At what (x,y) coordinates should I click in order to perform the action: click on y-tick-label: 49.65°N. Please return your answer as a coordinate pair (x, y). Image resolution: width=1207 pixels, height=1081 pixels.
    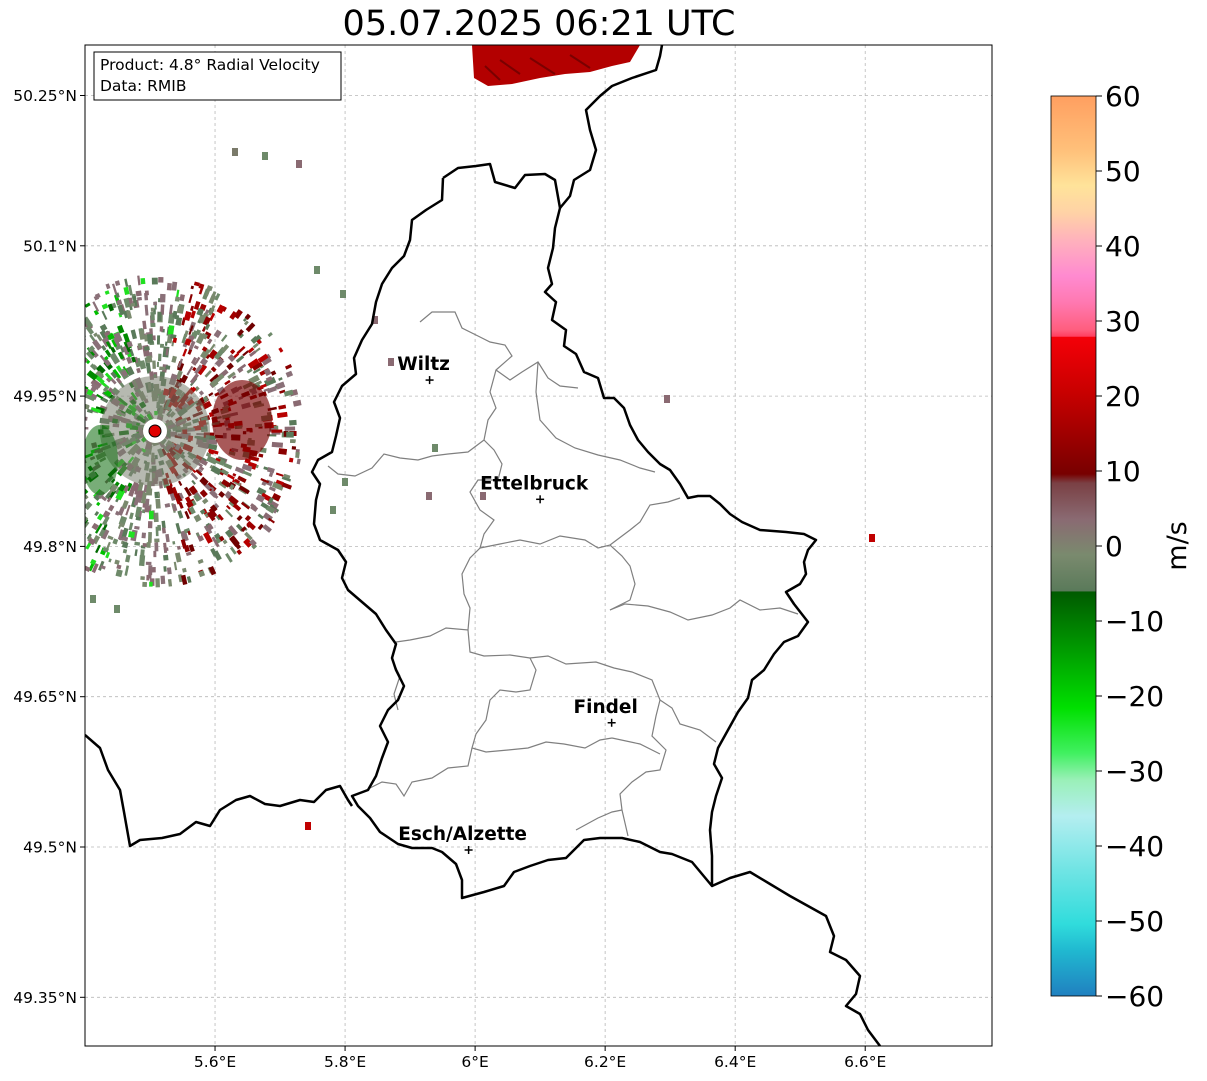
    Looking at the image, I should click on (45, 697).